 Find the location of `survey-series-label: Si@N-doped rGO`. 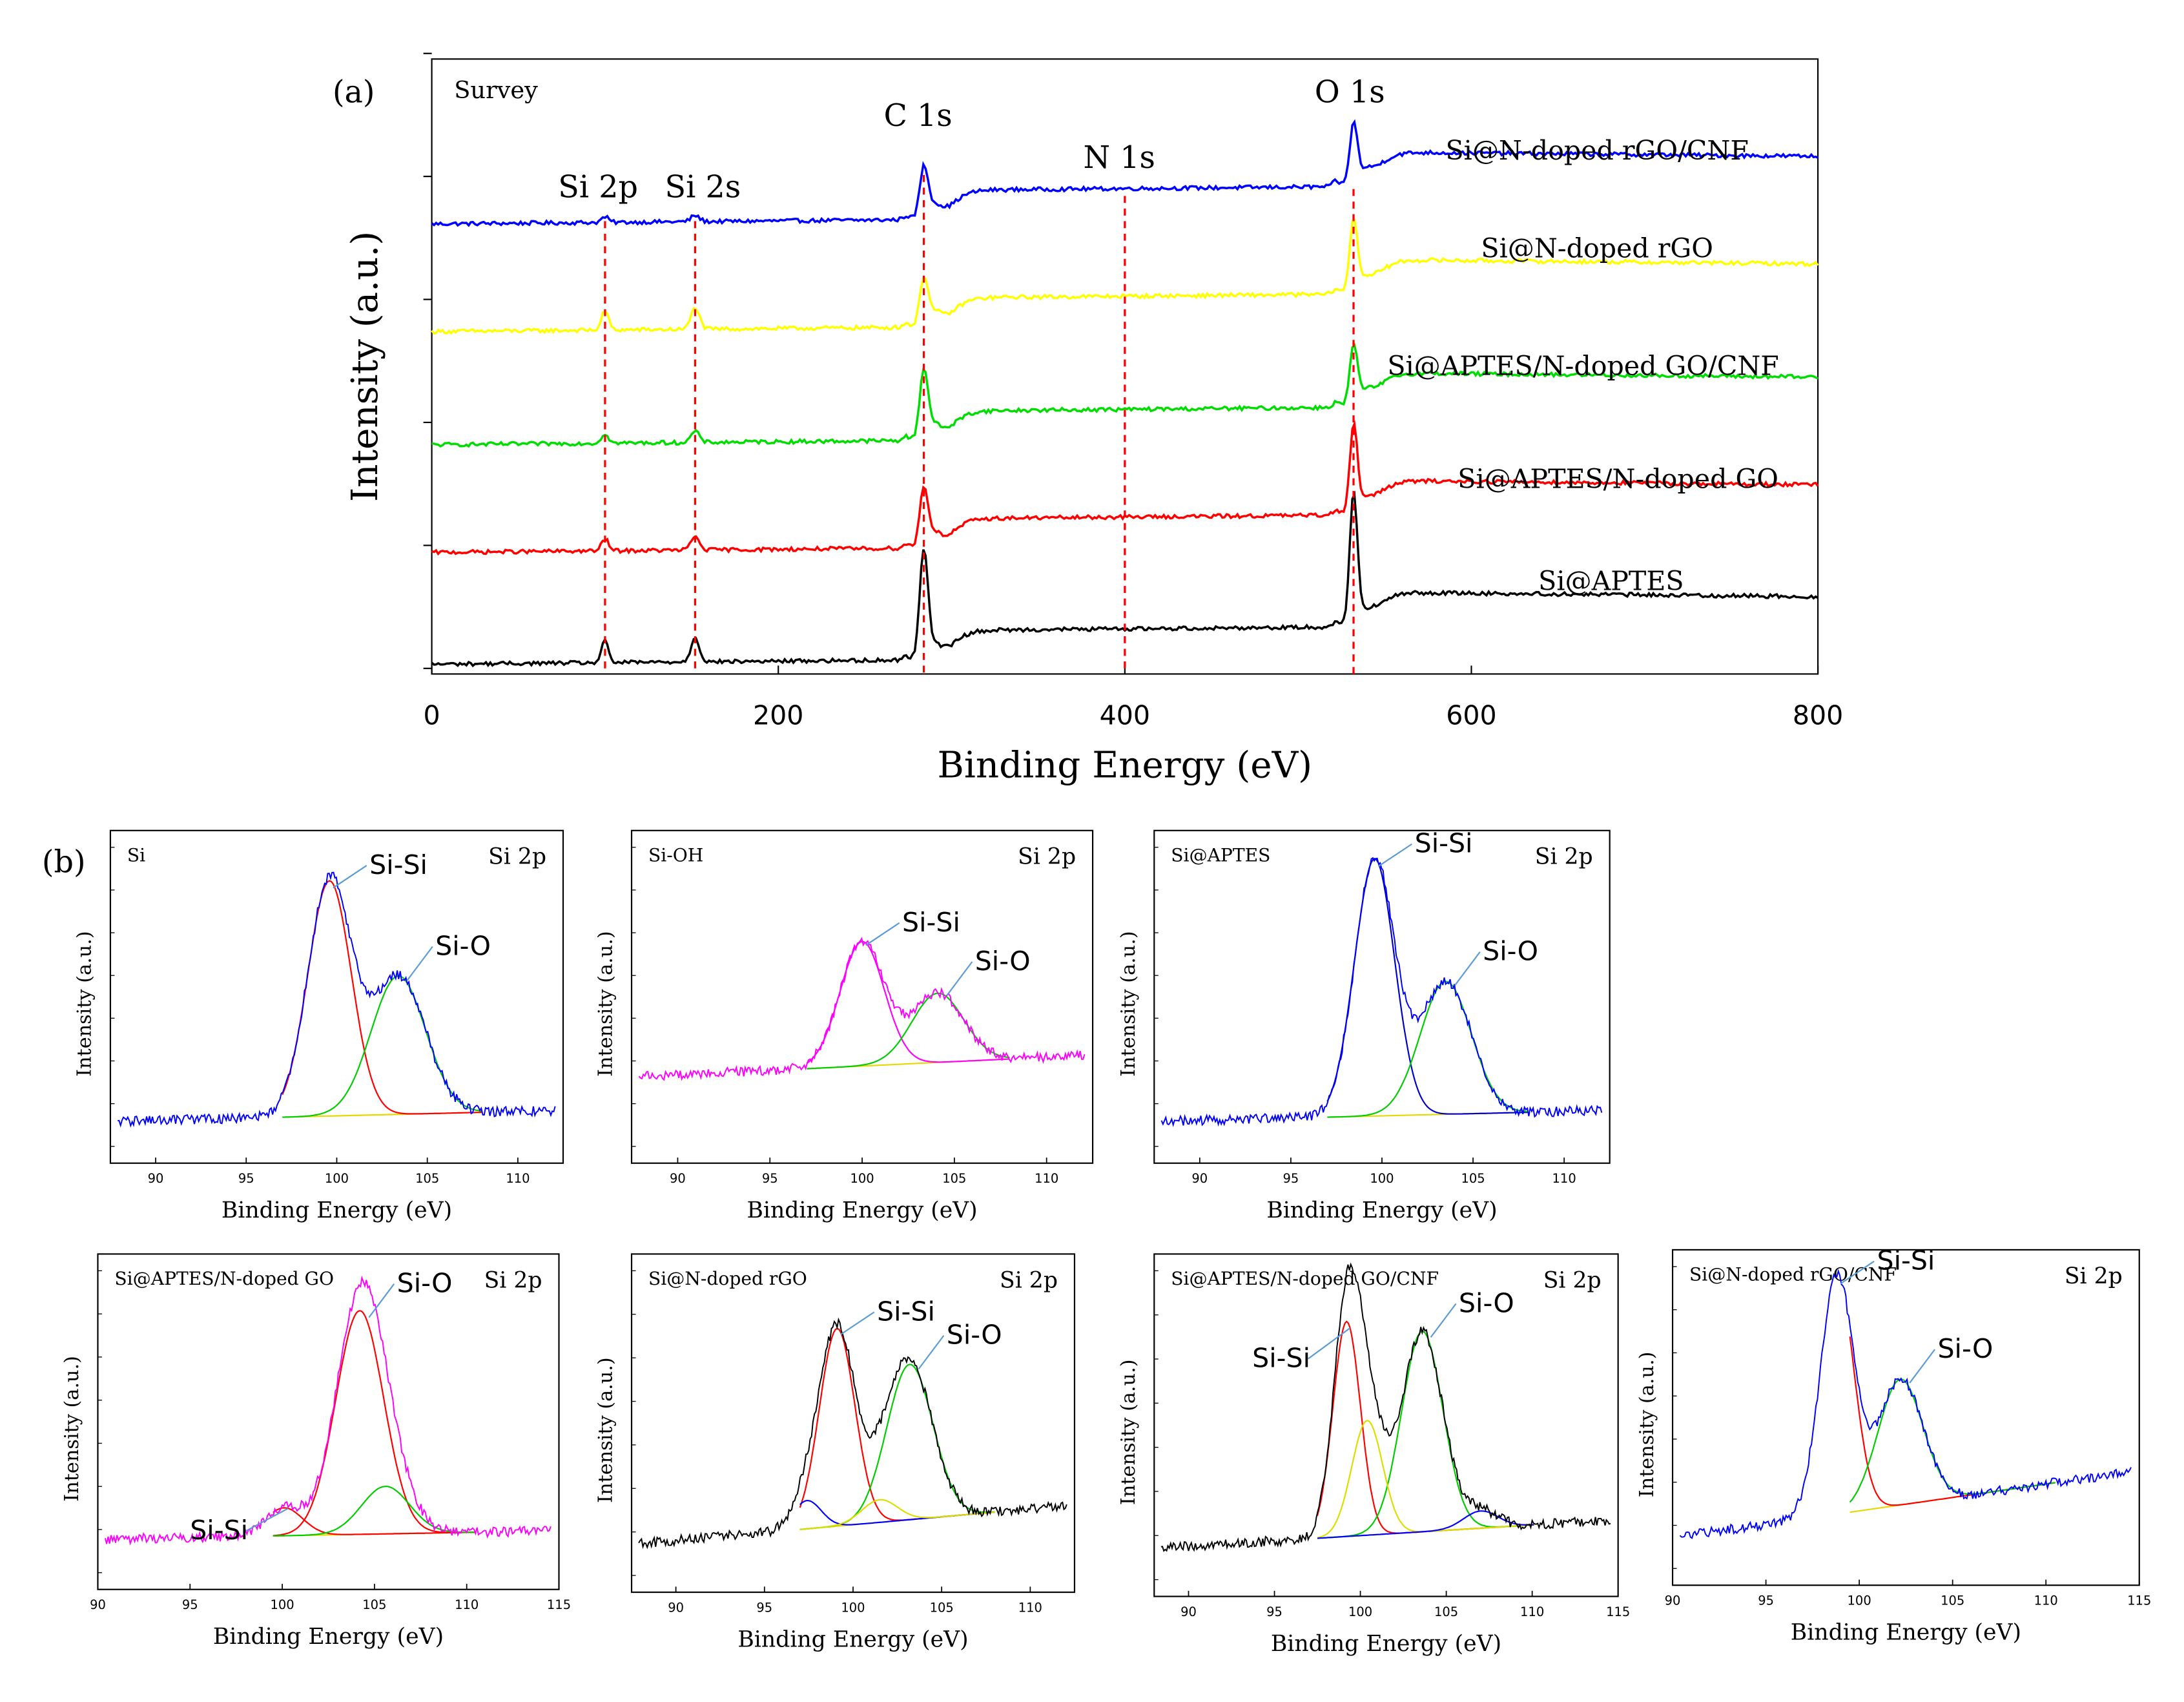

survey-series-label: Si@N-doped rGO is located at coordinates (1597, 248).